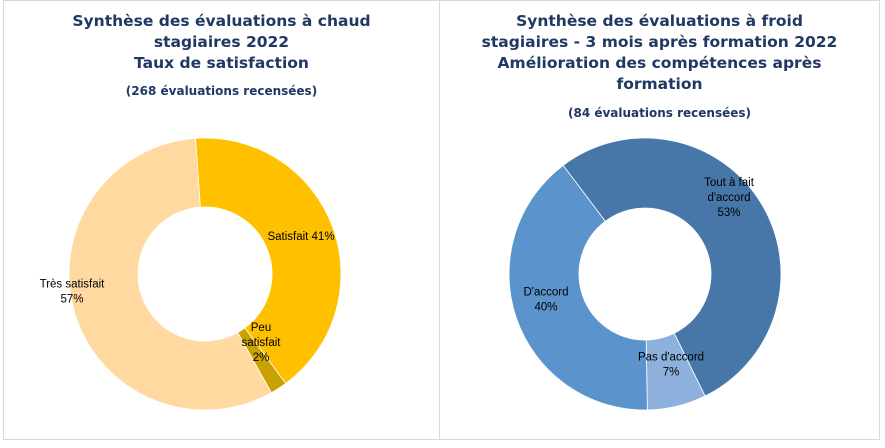 The width and height of the screenshot is (885, 448). Describe the element at coordinates (268, 261) in the screenshot. I see `donut-slice-satisfait` at that location.